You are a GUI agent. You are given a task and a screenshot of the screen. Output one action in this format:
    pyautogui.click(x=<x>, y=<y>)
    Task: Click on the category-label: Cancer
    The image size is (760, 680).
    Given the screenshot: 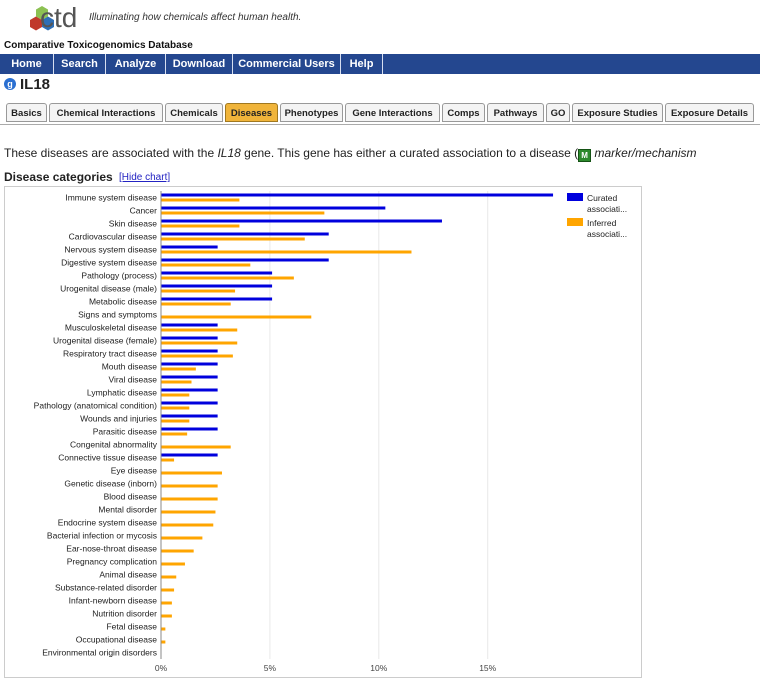 What is the action you would take?
    pyautogui.click(x=144, y=211)
    